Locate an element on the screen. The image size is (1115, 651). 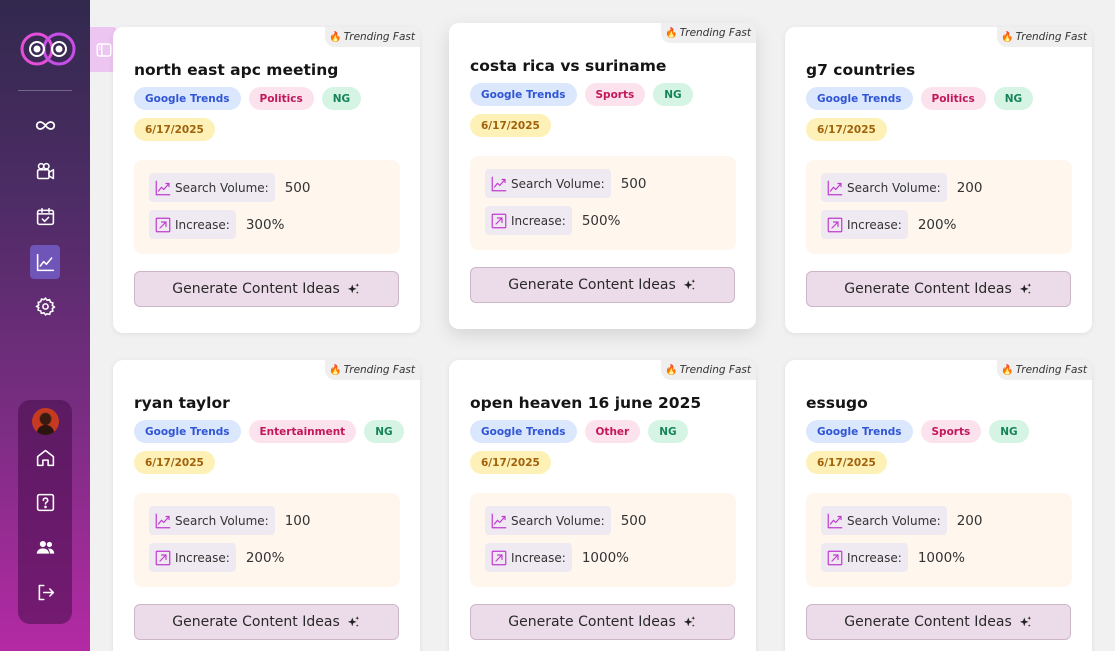
stats-panel: Search Volume: 500 Increase: 500% is located at coordinates (603, 203).